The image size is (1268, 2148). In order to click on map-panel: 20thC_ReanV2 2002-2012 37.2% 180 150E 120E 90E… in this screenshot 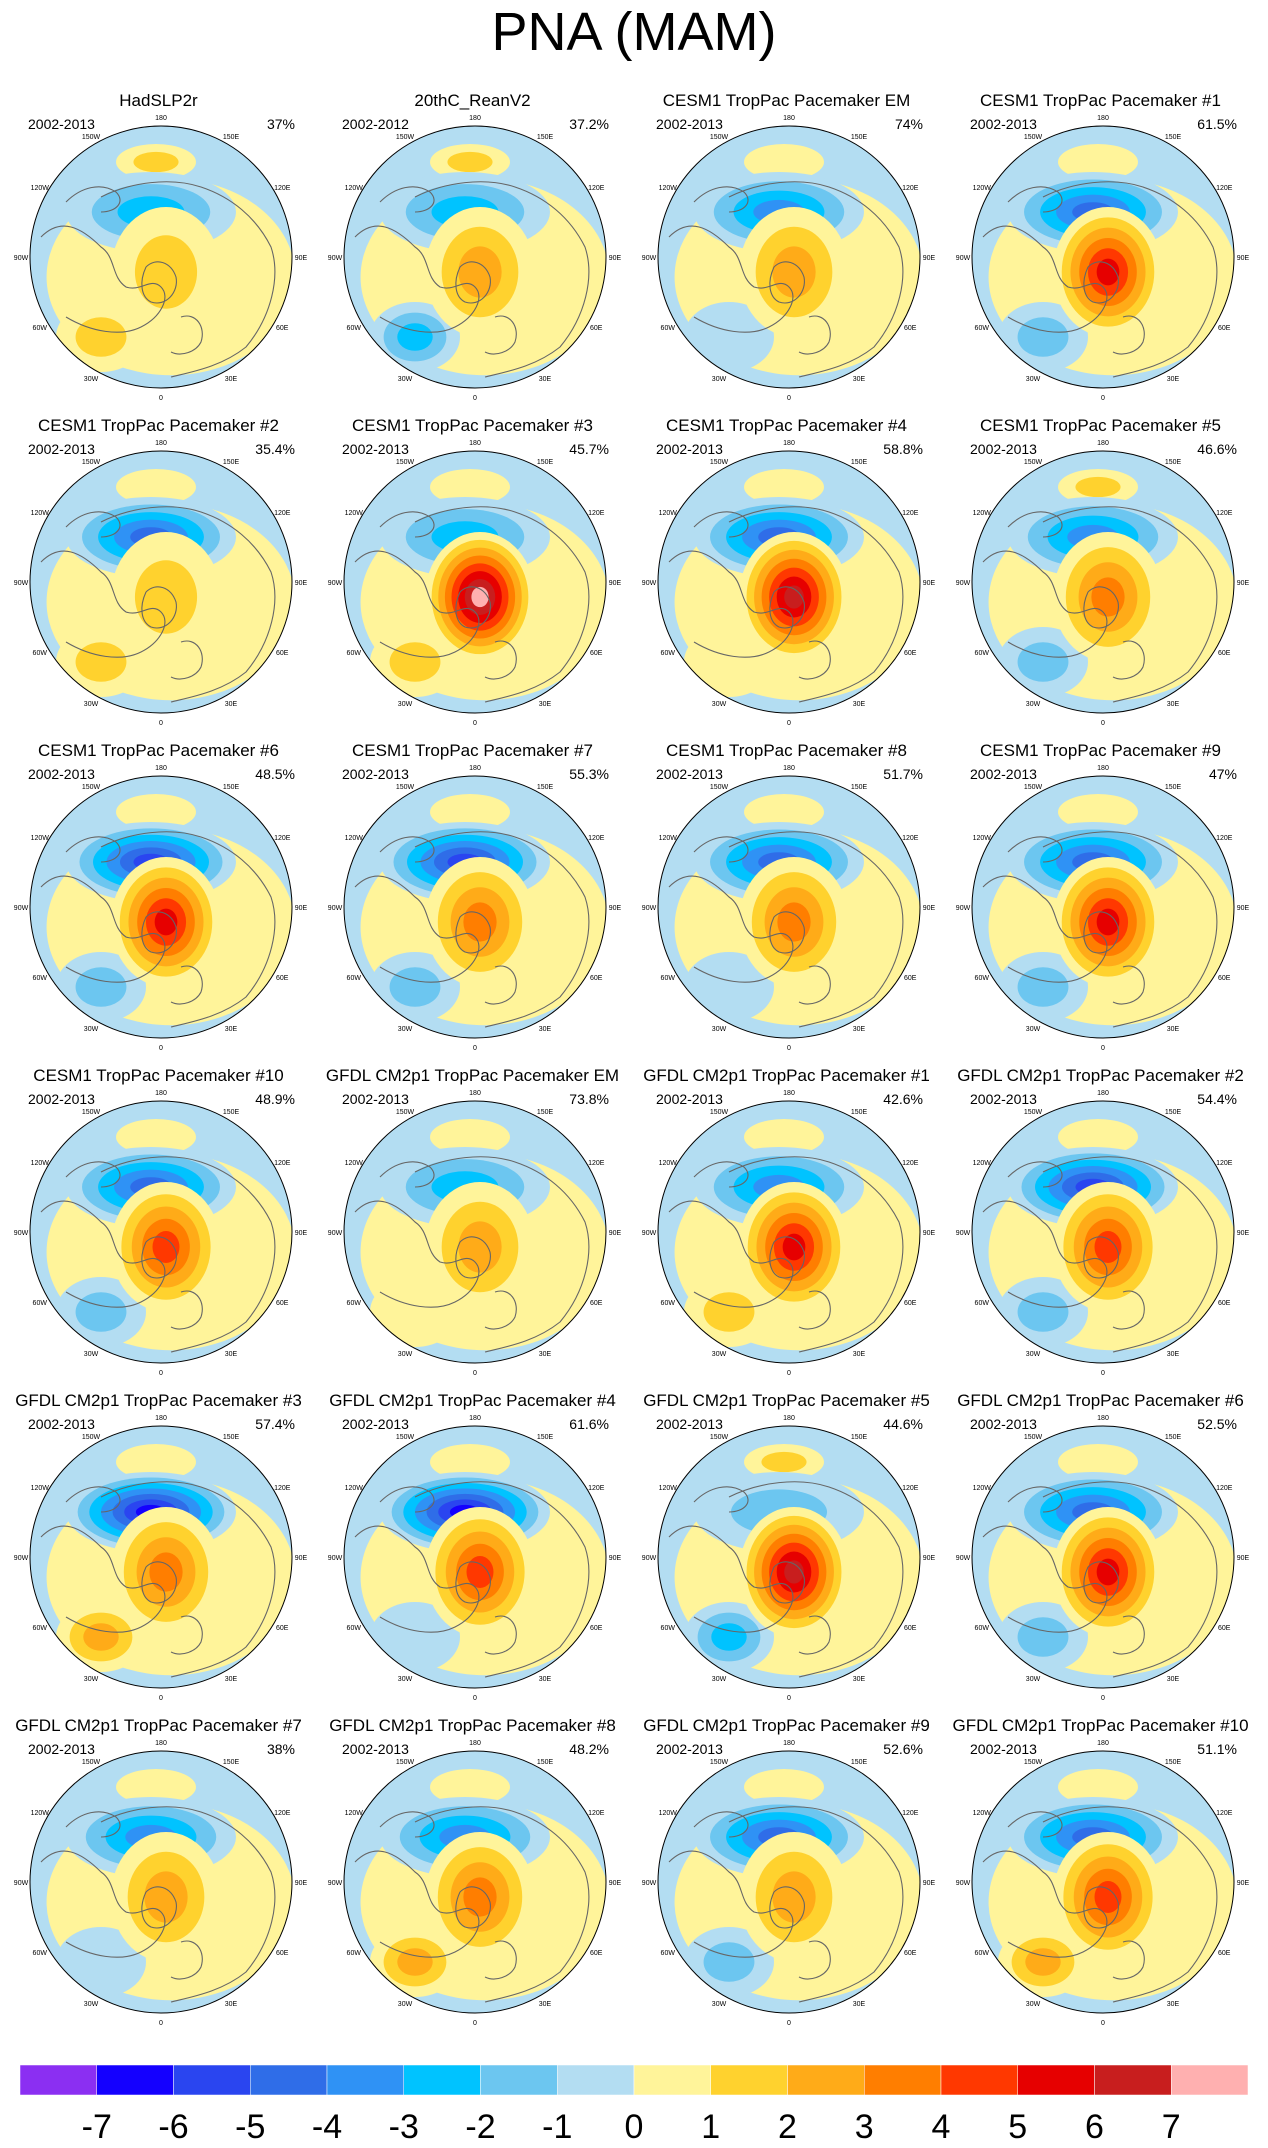, I will do `click(472, 252)`.